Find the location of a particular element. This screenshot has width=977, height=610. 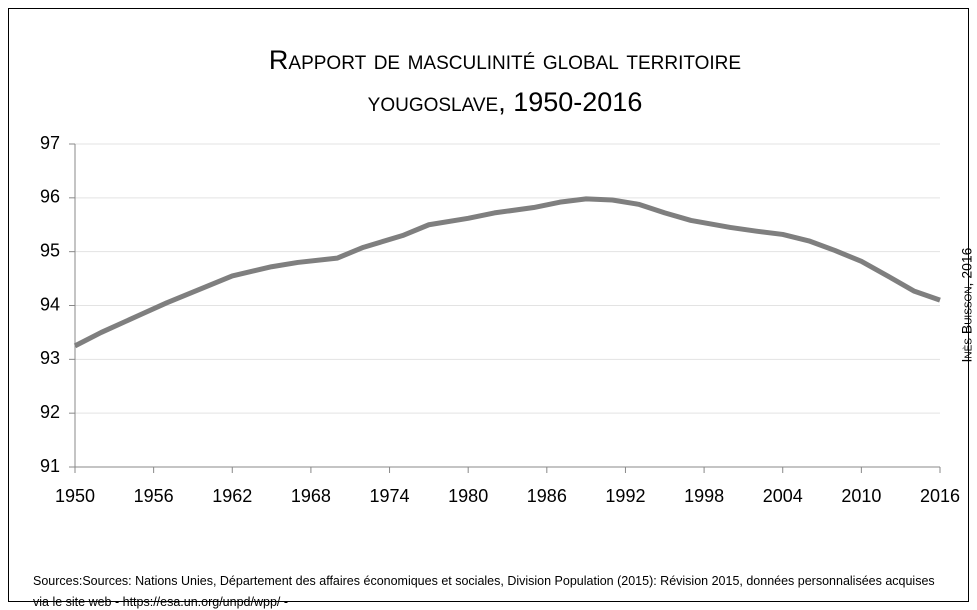

x-tick-label: 2016 is located at coordinates (940, 496).